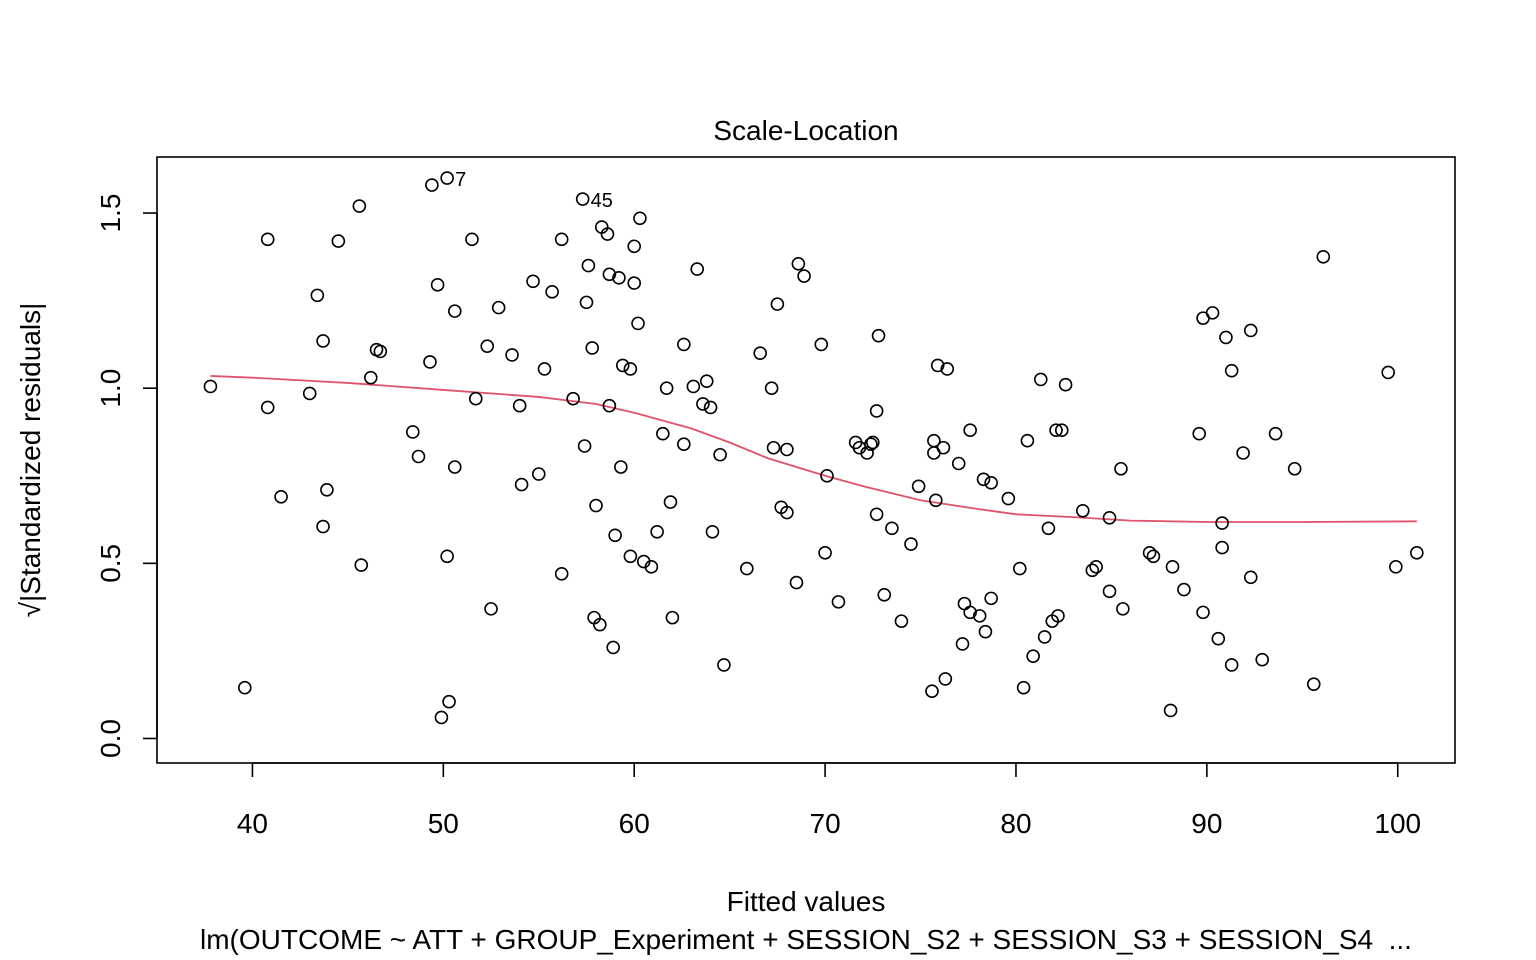 Image resolution: width=1536 pixels, height=960 pixels. Describe the element at coordinates (30, 460) in the screenshot. I see `y-axis-label-group: √|Standardized residuals|` at that location.